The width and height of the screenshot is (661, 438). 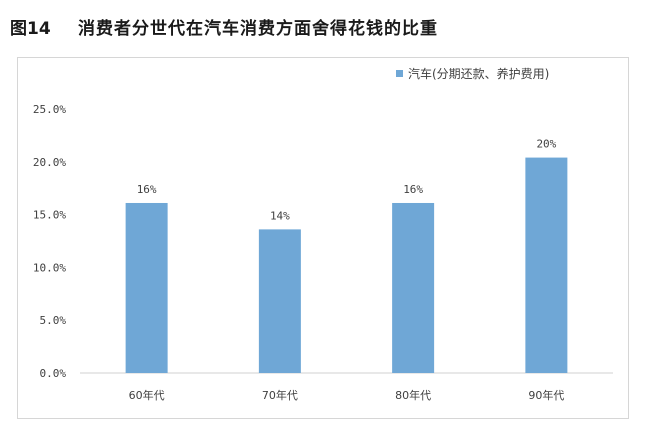 I want to click on y-tick-label: 20.0%, so click(x=49, y=162).